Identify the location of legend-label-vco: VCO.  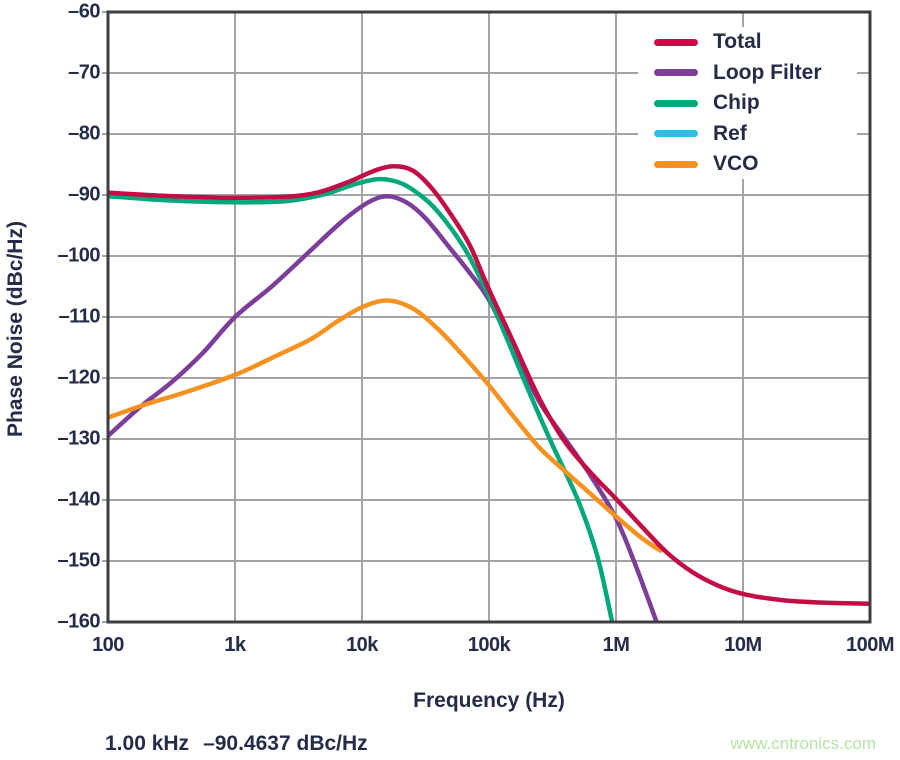
(736, 163).